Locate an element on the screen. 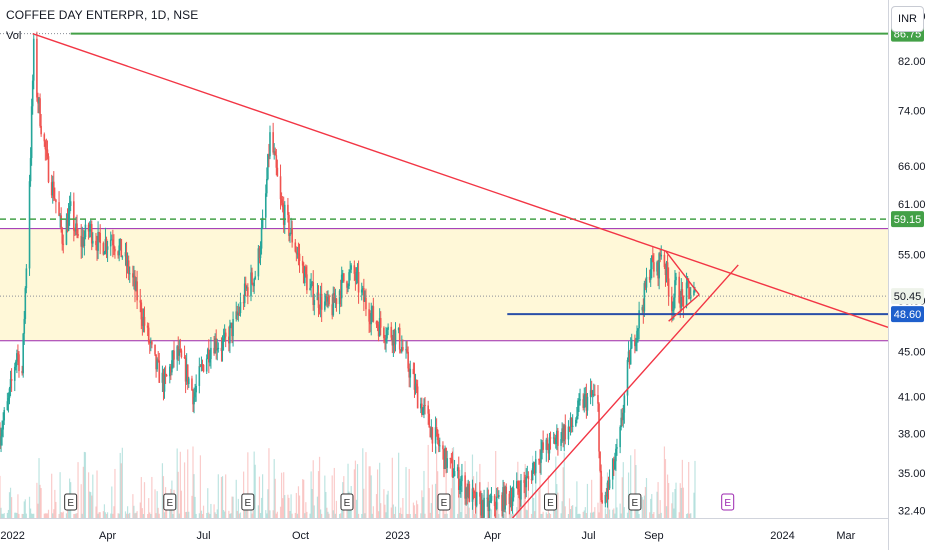  upcoming-earnings-marker is located at coordinates (728, 502).